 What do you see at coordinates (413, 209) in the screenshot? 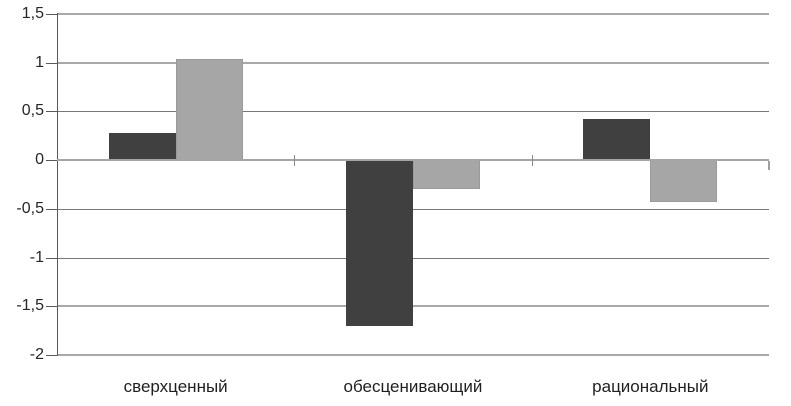
I see `gridline-y--0,5` at bounding box center [413, 209].